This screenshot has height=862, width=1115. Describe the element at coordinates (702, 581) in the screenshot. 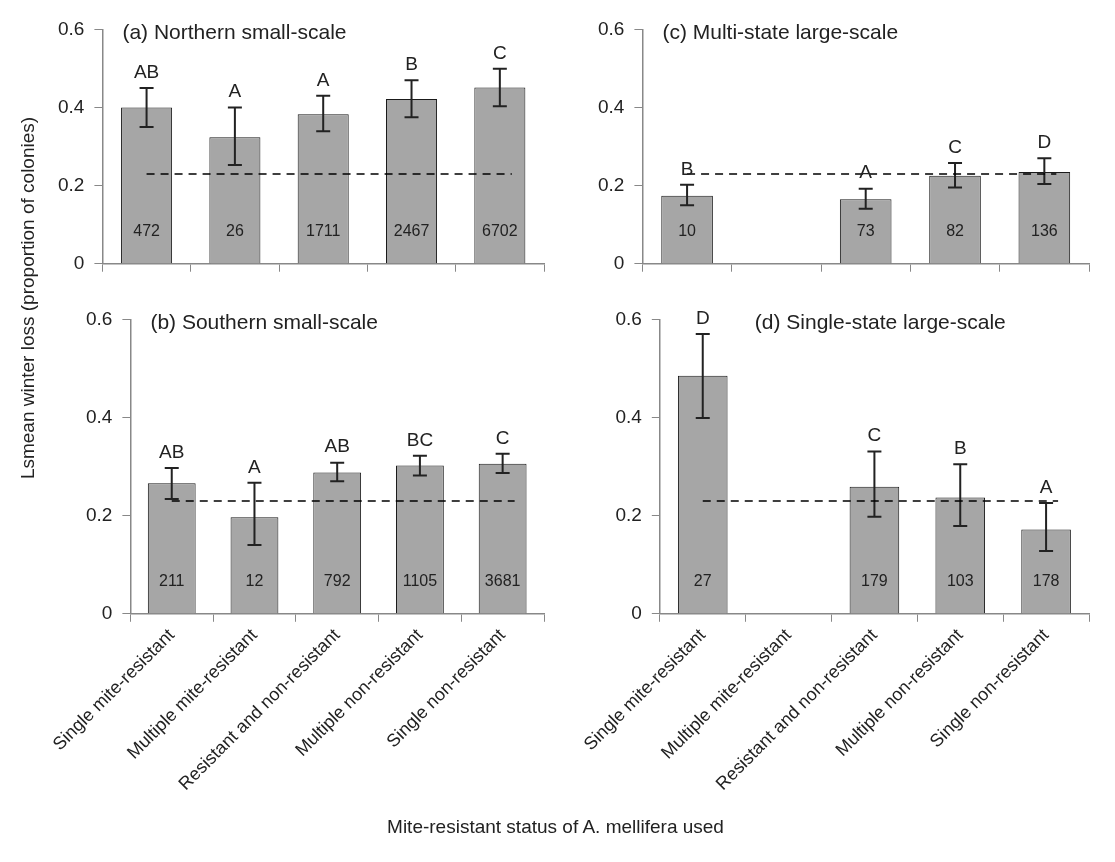

I see `annotation: 27` at that location.